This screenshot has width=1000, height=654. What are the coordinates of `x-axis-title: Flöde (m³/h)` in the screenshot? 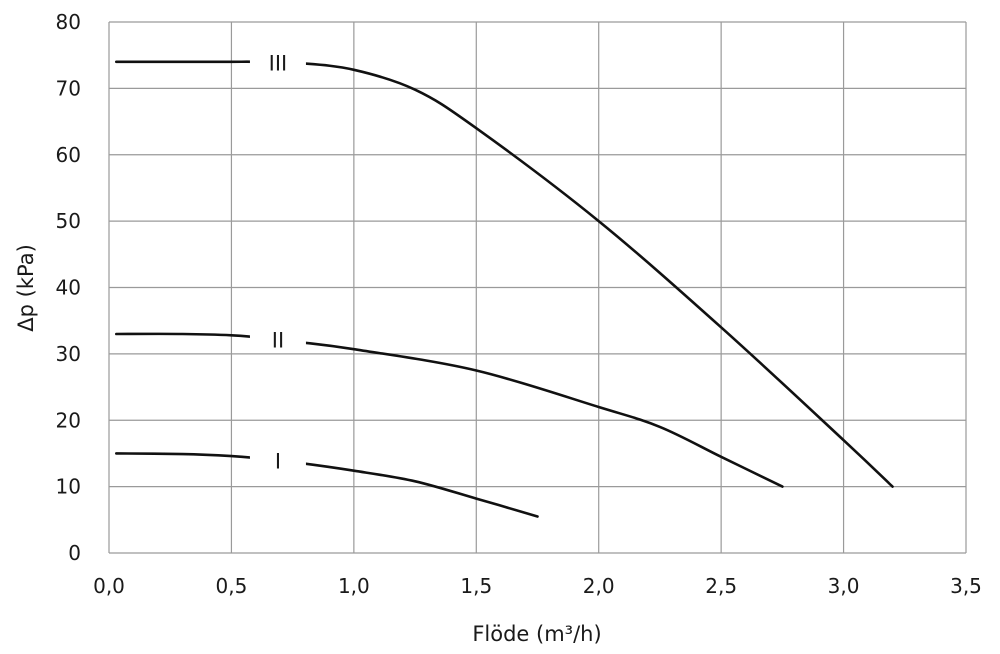 It's located at (536, 634).